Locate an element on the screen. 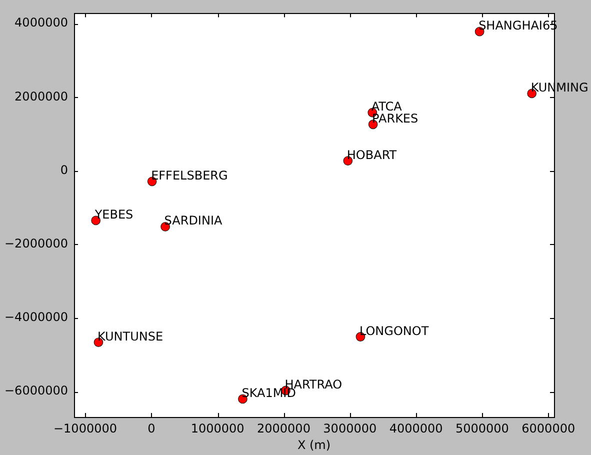  annotation: EFFELSBERG is located at coordinates (189, 175).